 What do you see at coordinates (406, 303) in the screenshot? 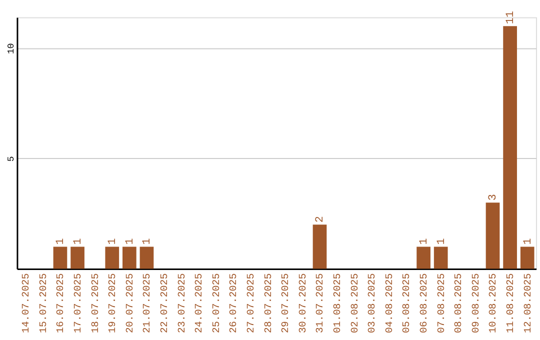
I see `x-tick-label: 05.08.2025` at bounding box center [406, 303].